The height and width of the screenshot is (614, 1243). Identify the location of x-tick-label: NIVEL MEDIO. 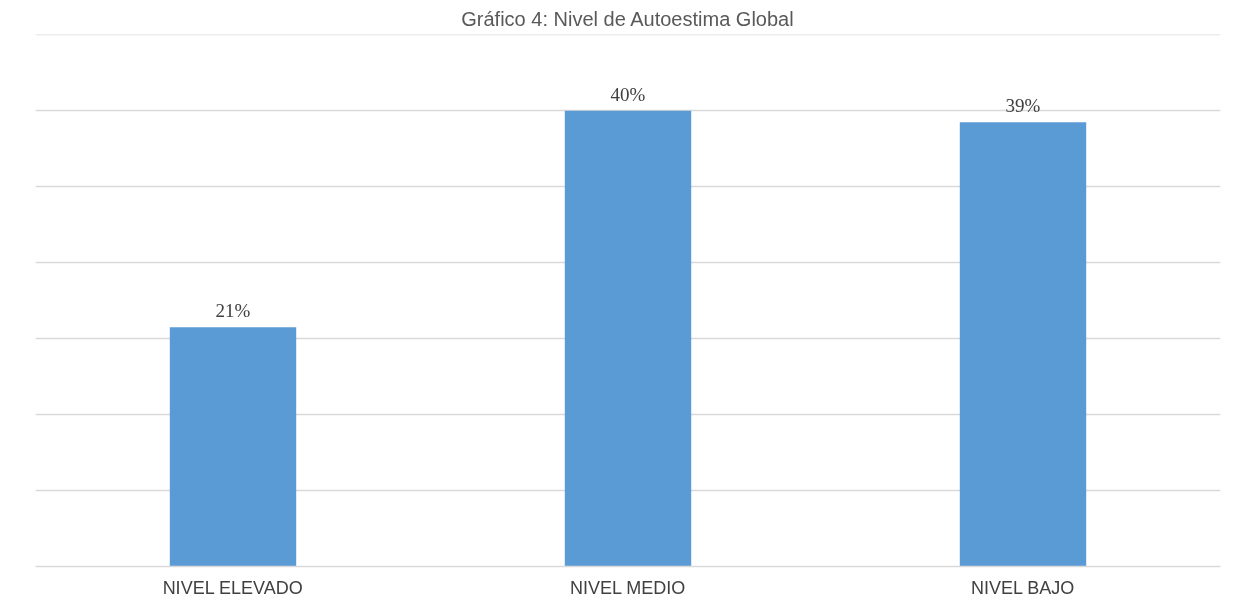
(627, 587).